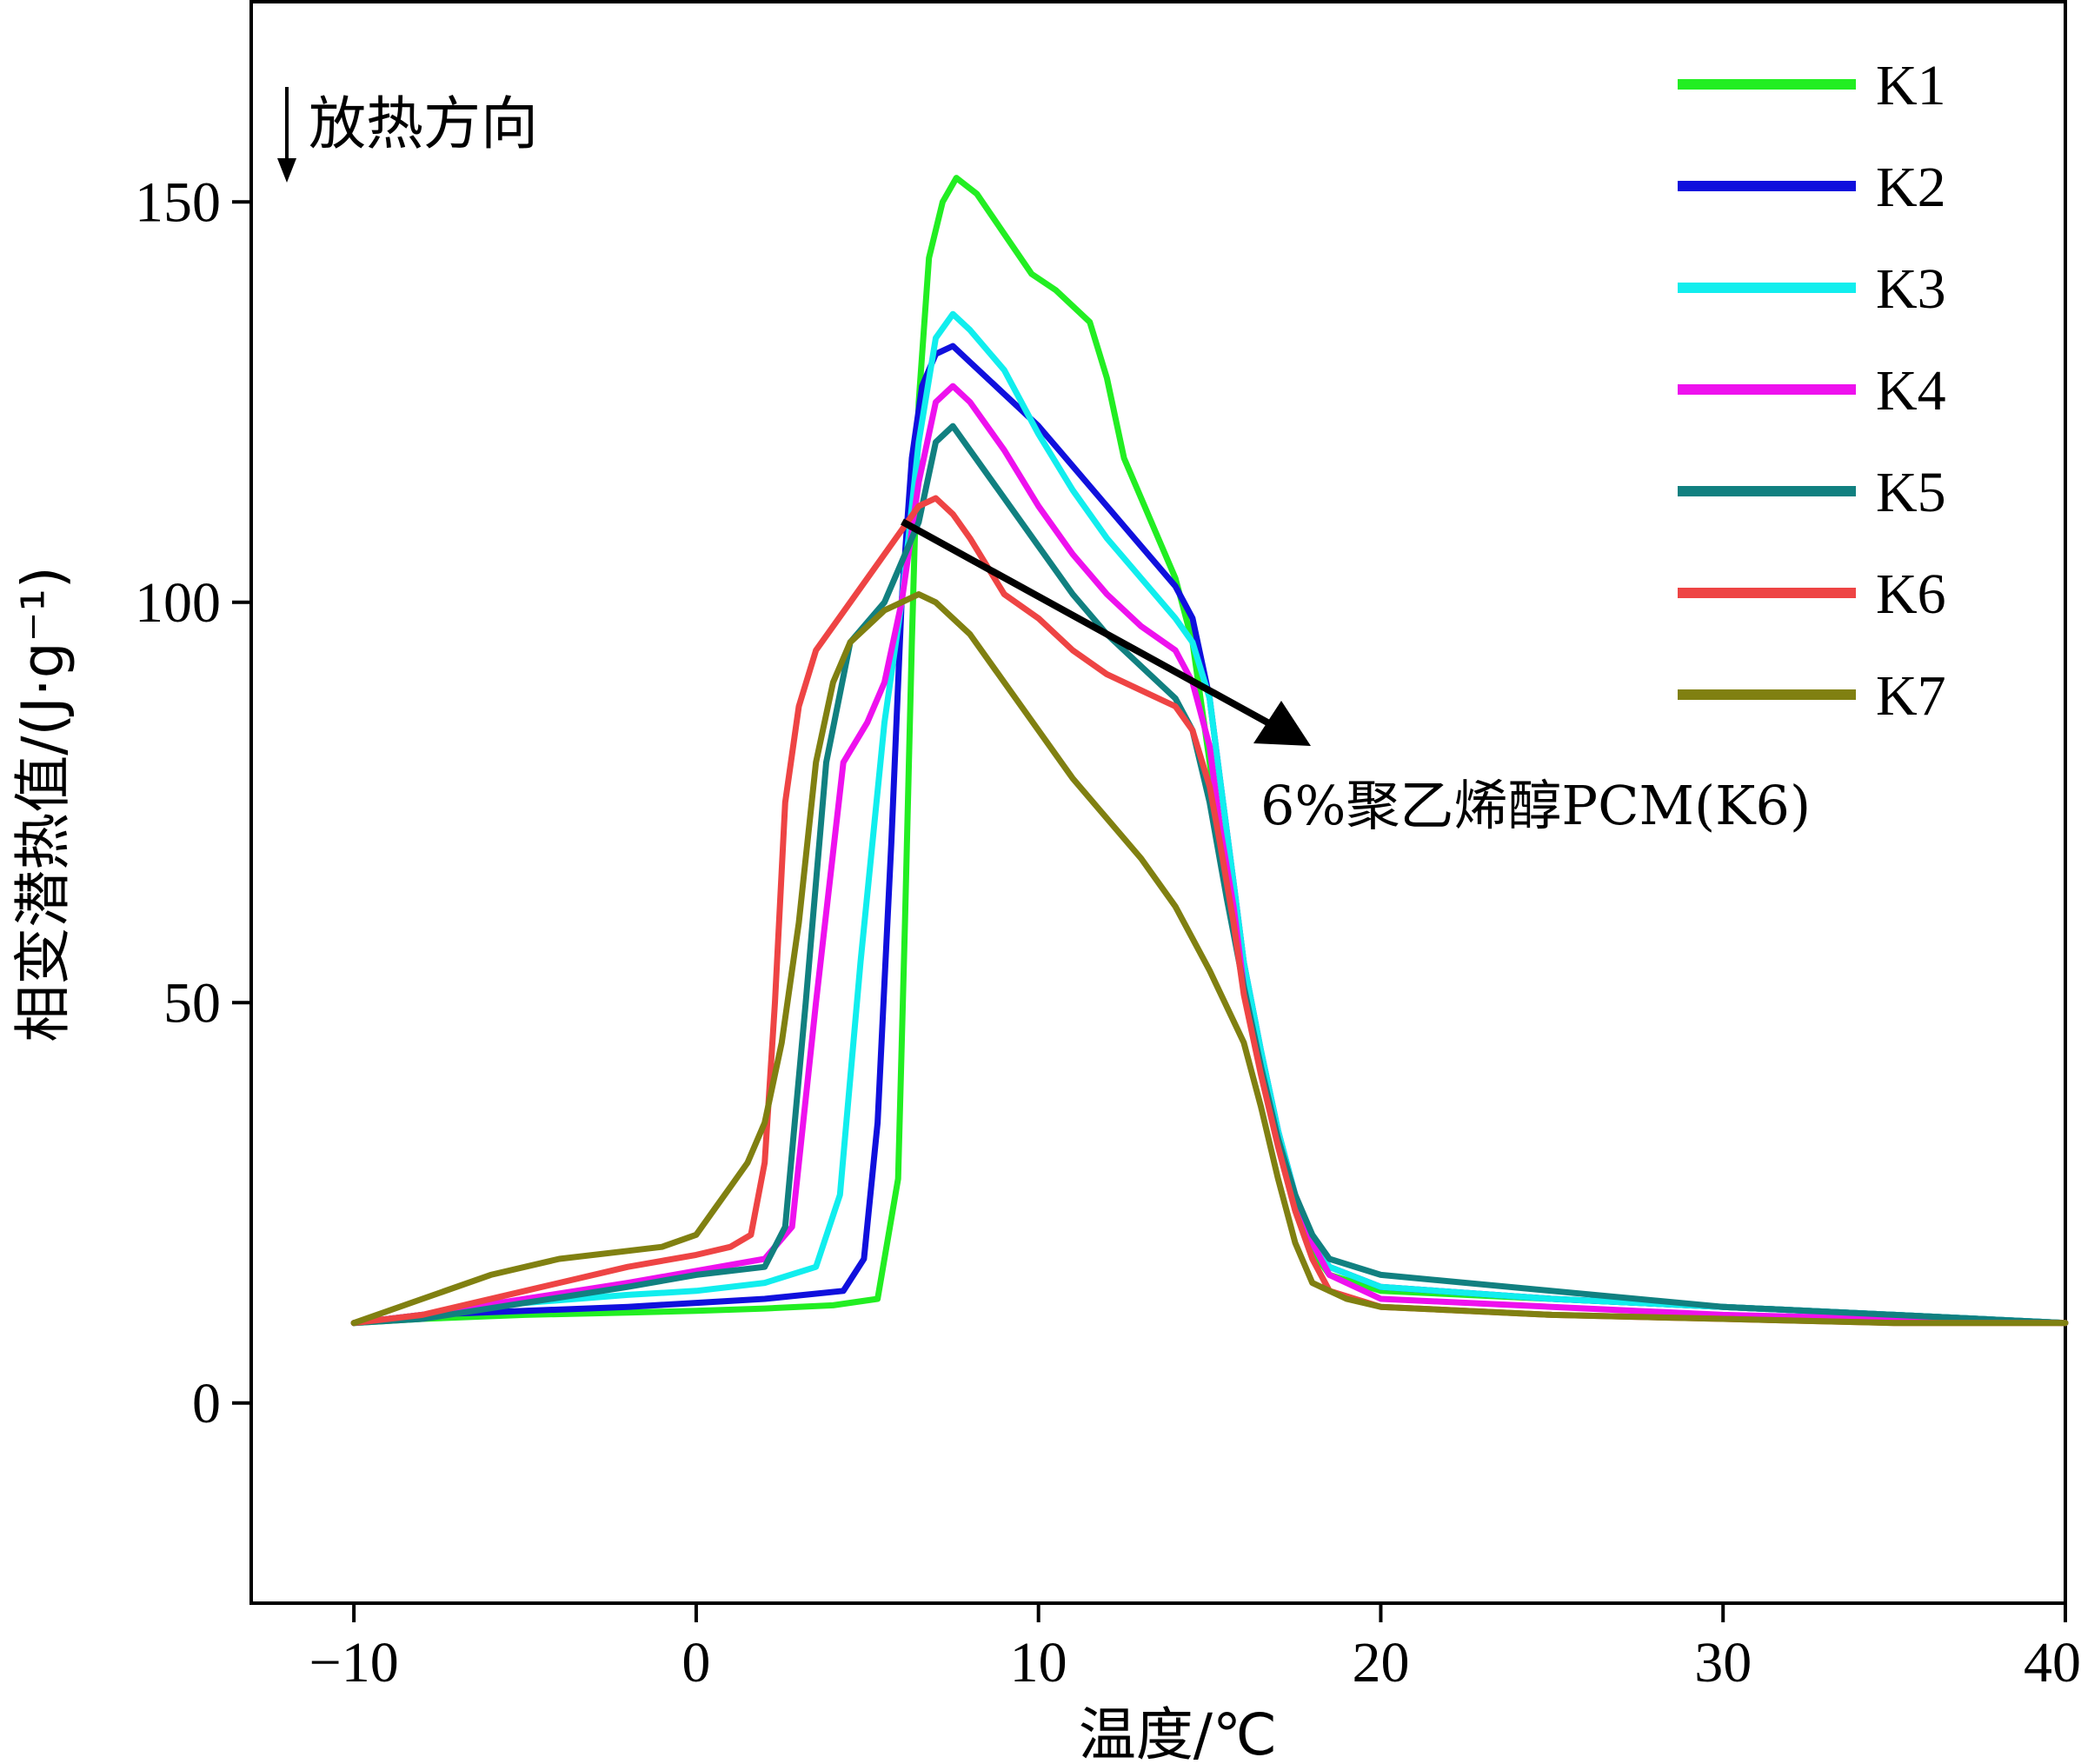 Image resolution: width=2081 pixels, height=1764 pixels. Describe the element at coordinates (1812, 391) in the screenshot. I see `legend: K1 K2 K3 K4 K5 K6 K7` at that location.